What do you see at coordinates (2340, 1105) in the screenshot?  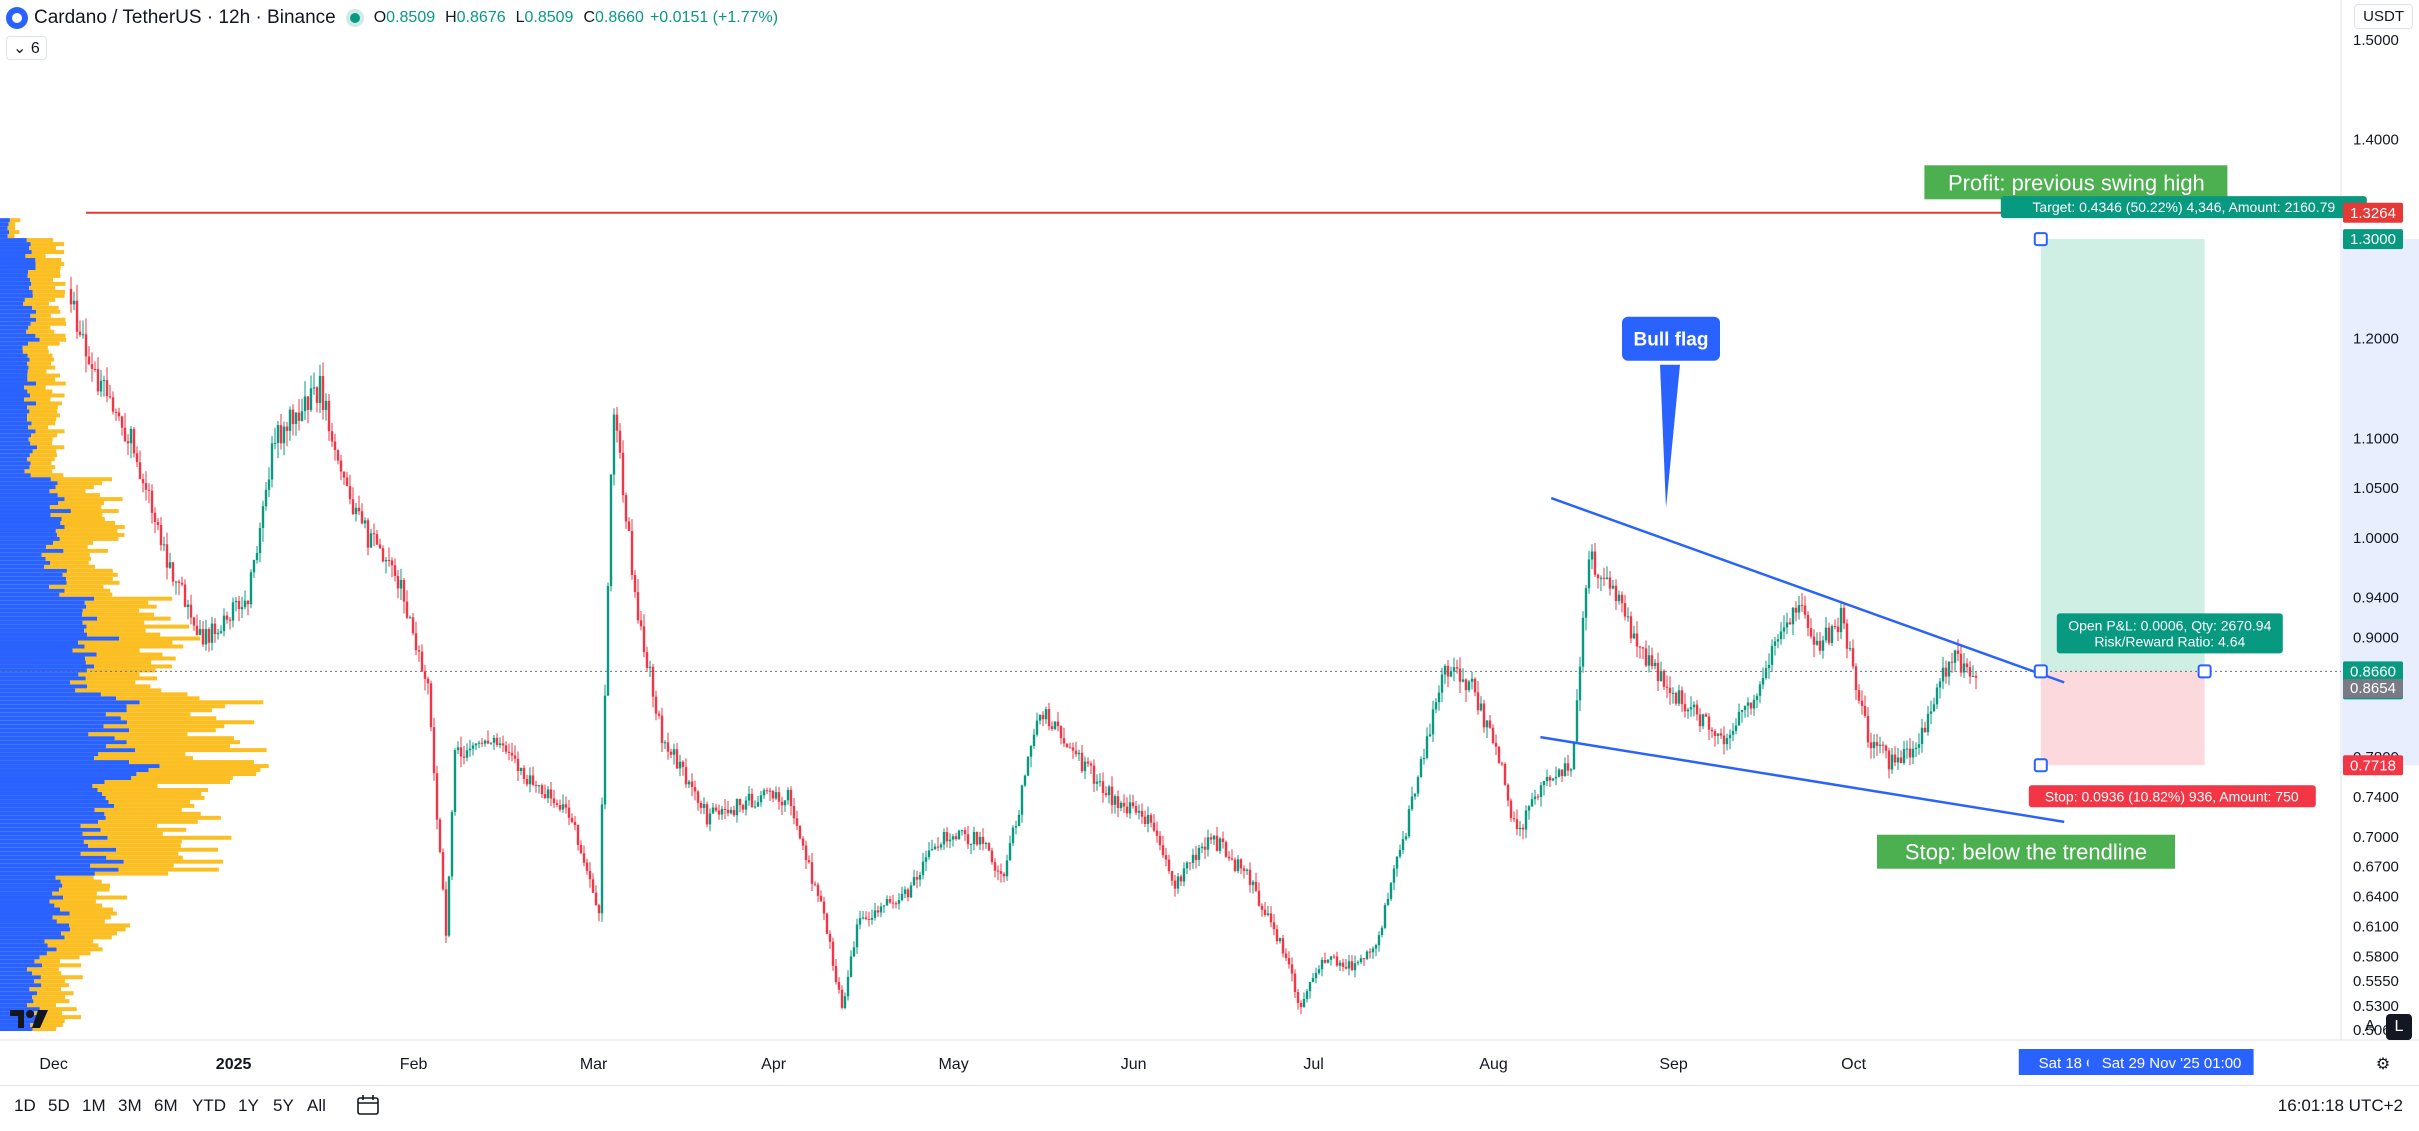 I see `clock: 16:01:18 UTC+2` at bounding box center [2340, 1105].